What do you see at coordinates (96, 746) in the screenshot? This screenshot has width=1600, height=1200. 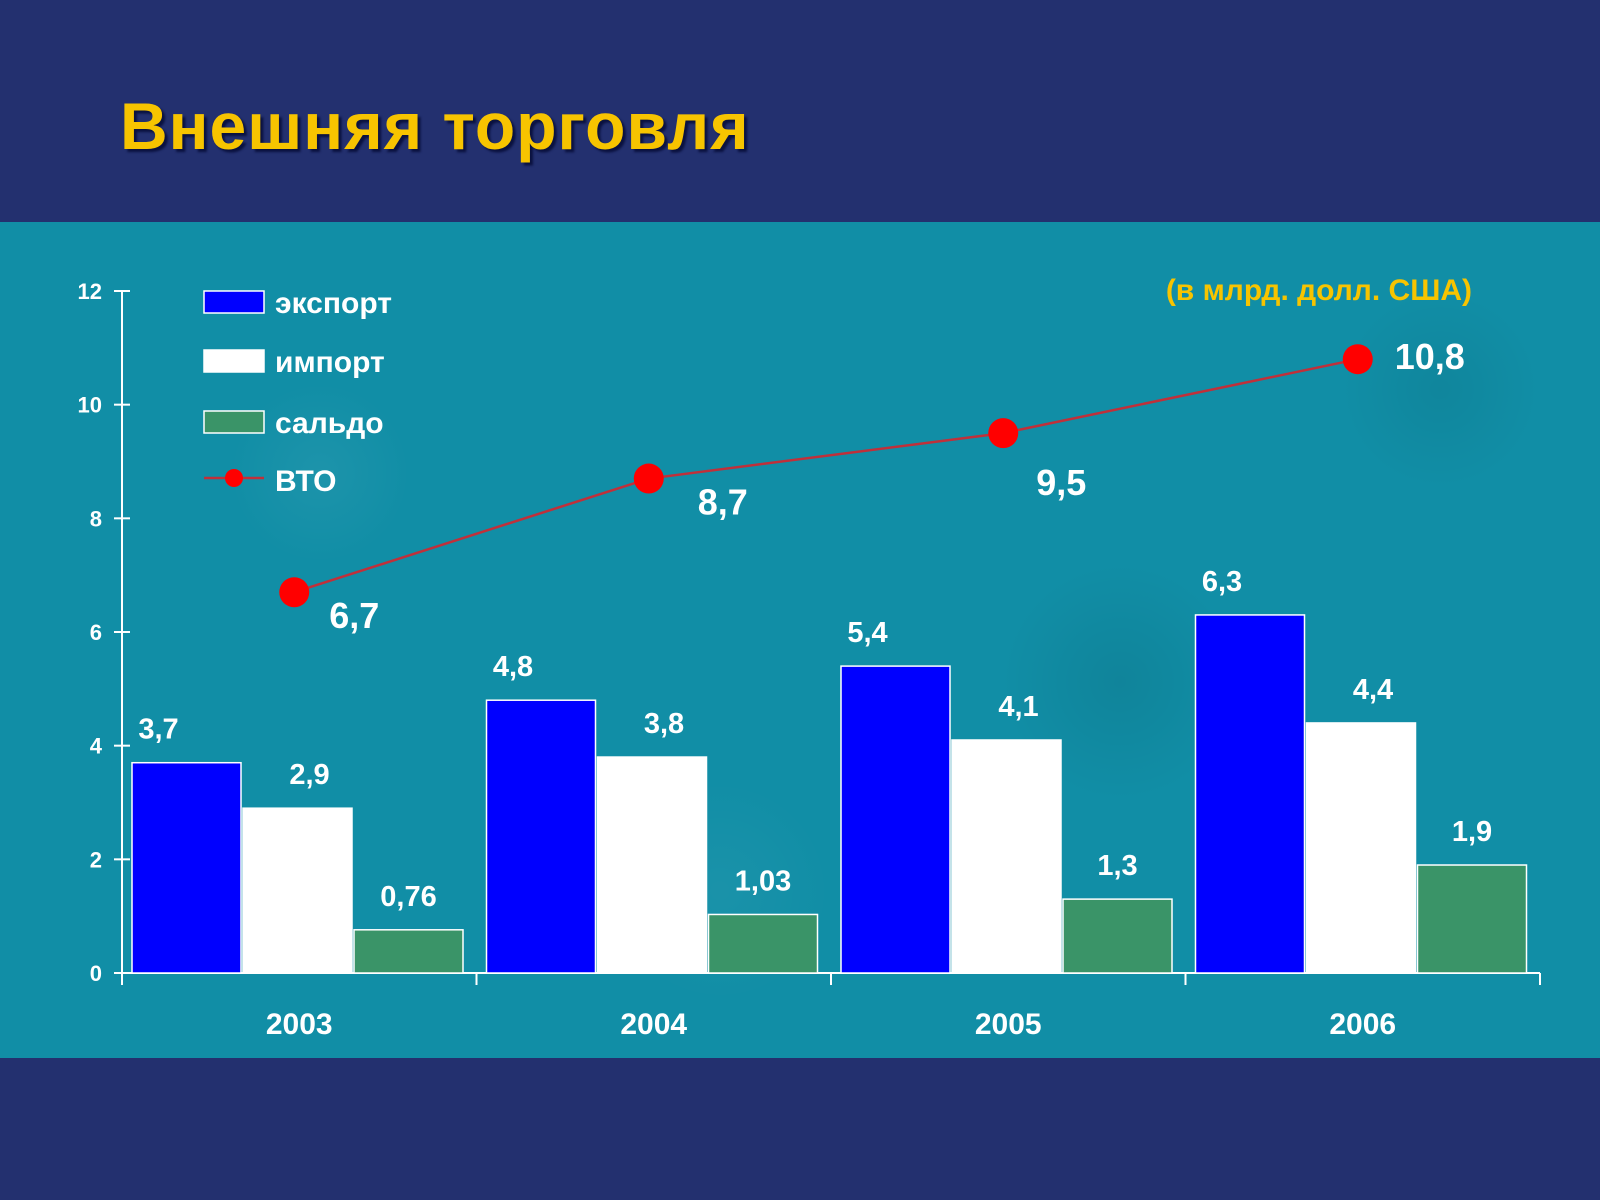 I see `y-tick-label: 4` at bounding box center [96, 746].